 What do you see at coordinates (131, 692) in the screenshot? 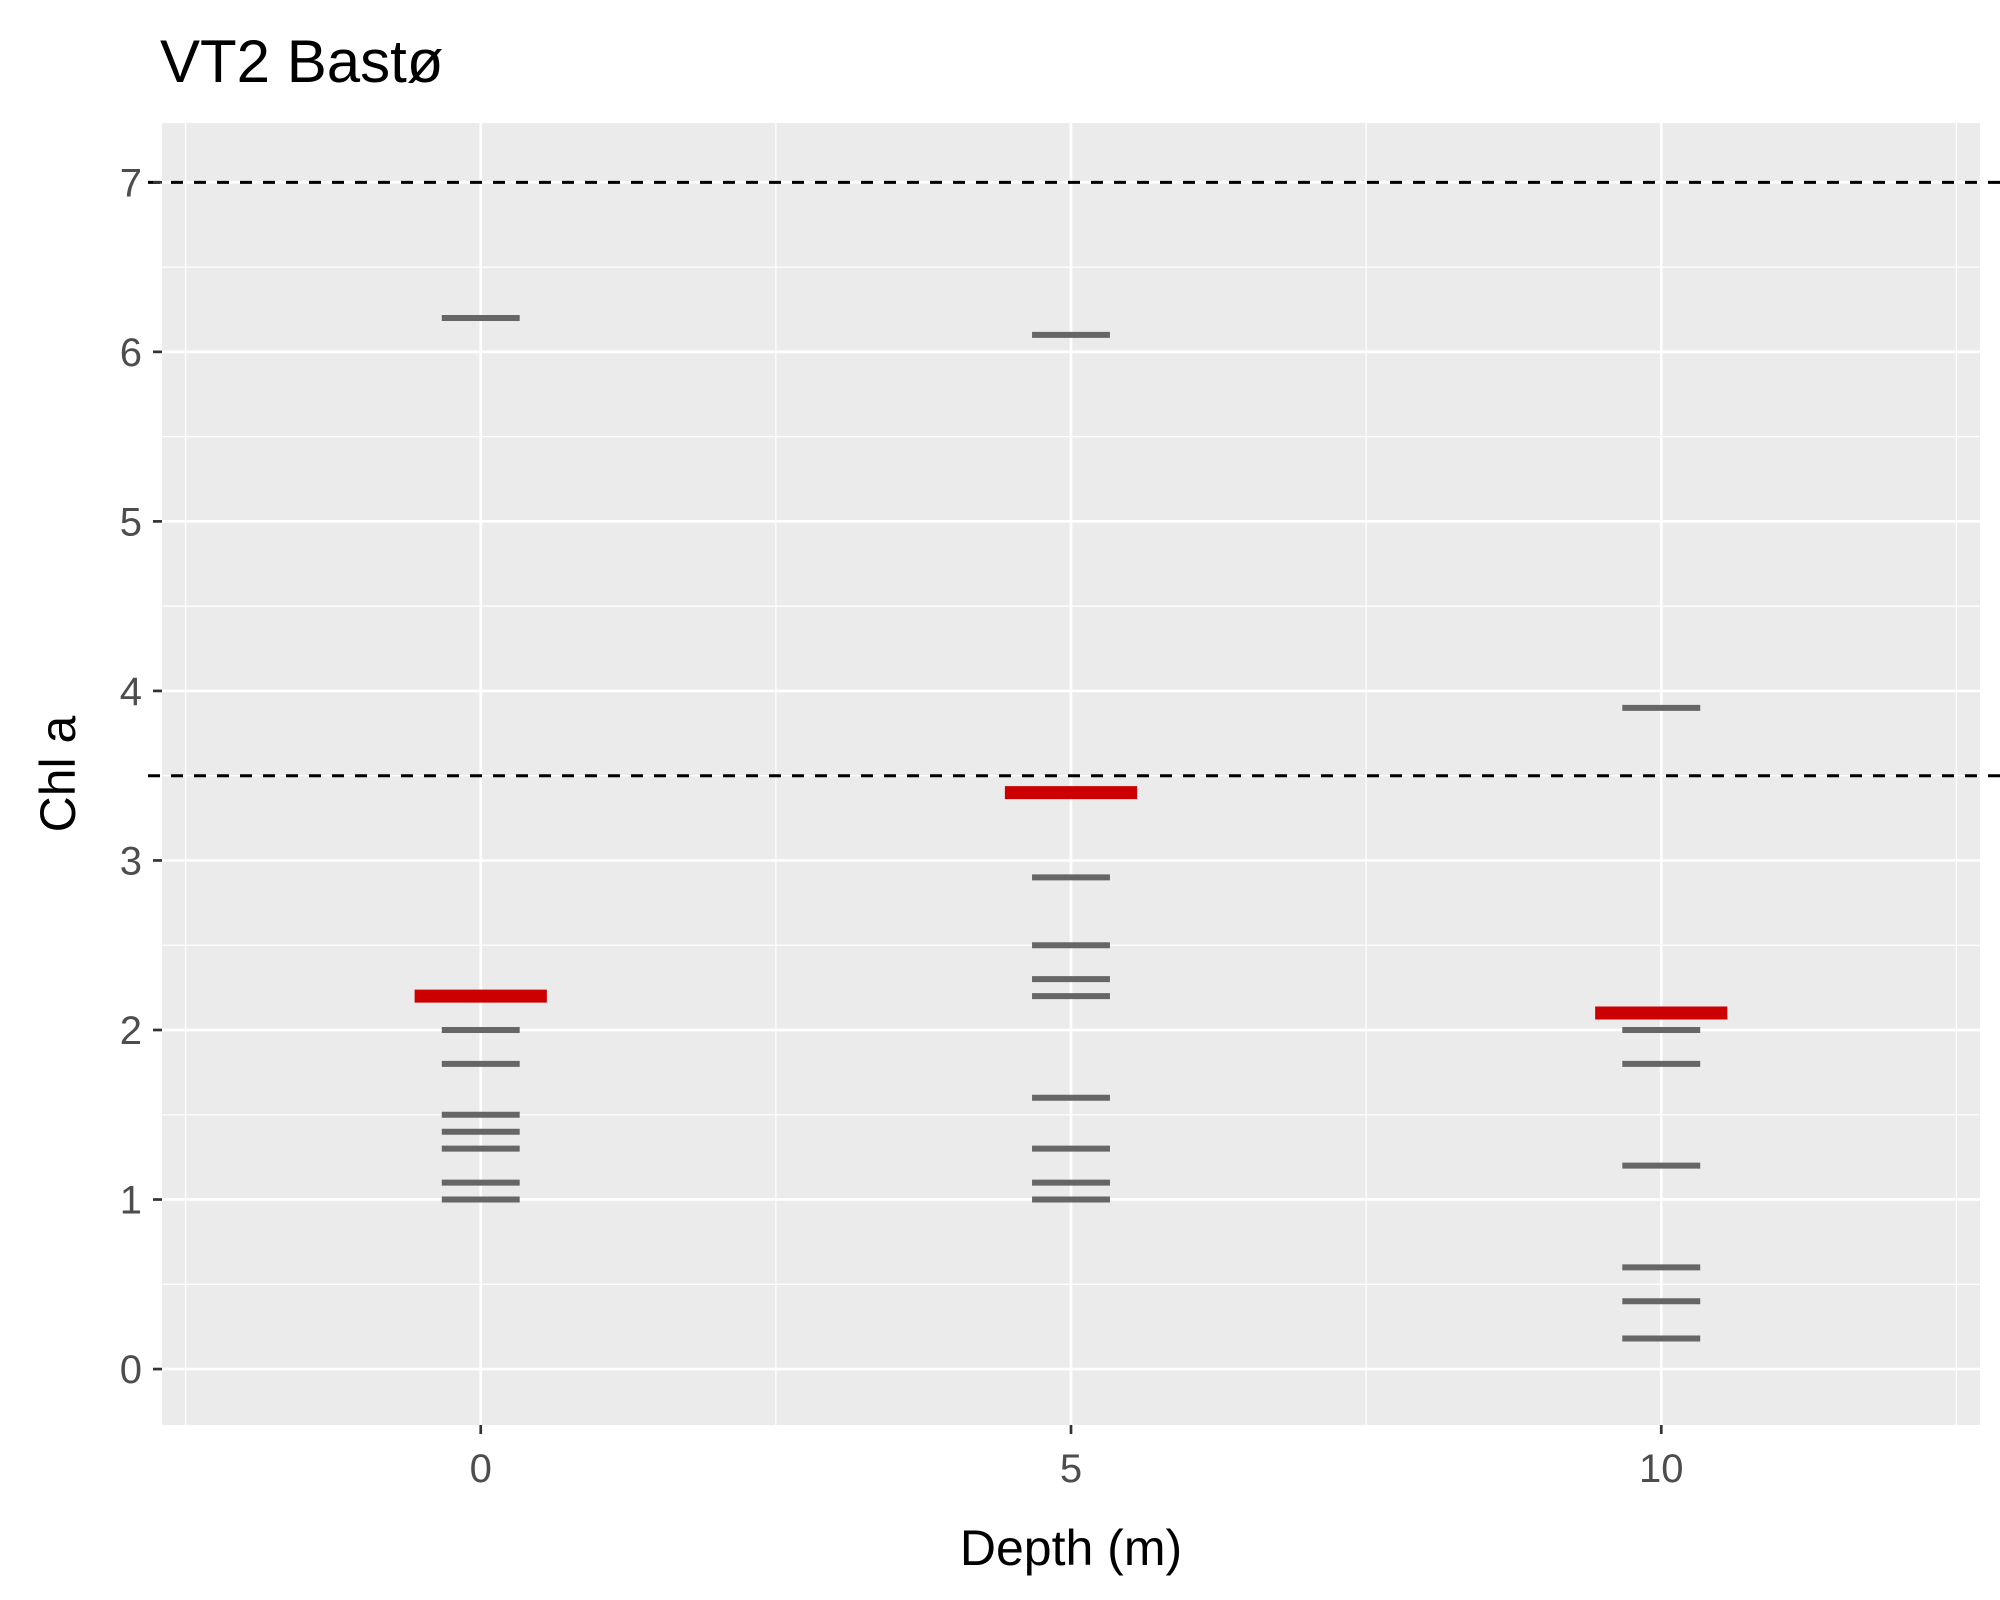
I see `y-tick-label: 4` at bounding box center [131, 692].